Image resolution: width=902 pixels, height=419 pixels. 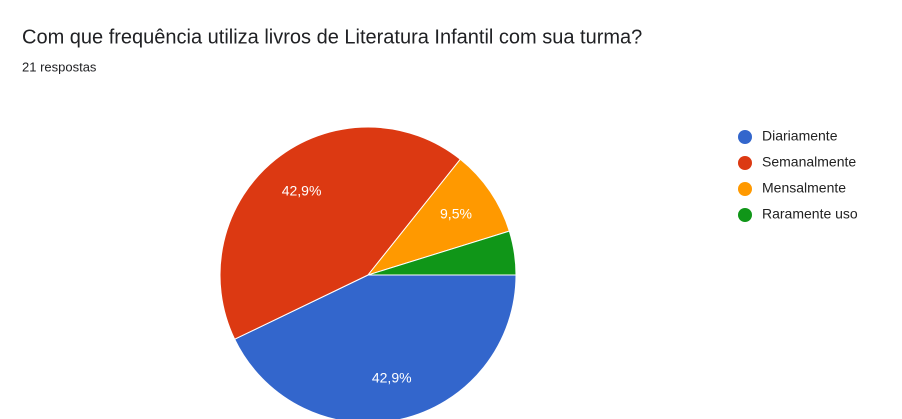 I want to click on legend-label: Diariamente, so click(x=800, y=136).